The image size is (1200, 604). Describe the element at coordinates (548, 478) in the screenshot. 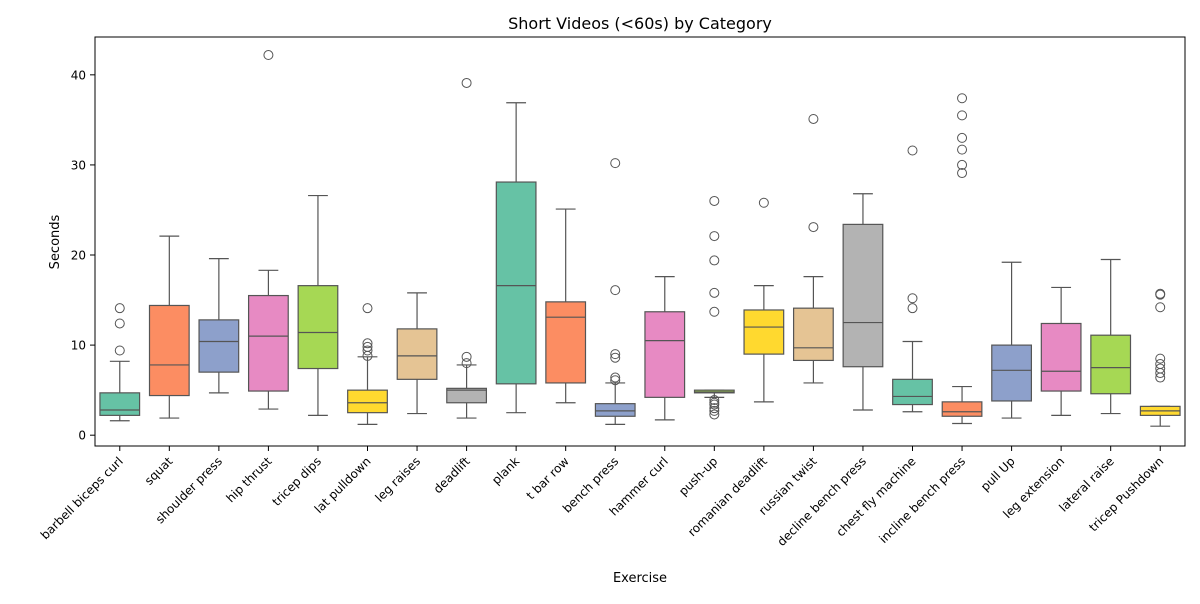

I see `x-tick-label: t bar row` at that location.